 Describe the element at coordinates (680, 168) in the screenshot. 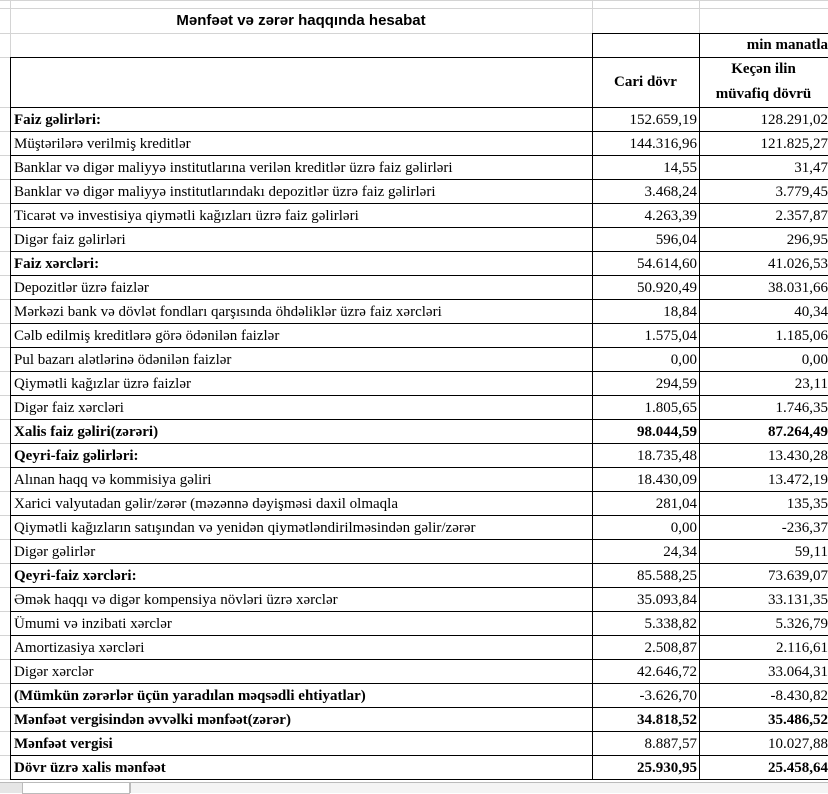

I see `current-value: 14,55` at that location.